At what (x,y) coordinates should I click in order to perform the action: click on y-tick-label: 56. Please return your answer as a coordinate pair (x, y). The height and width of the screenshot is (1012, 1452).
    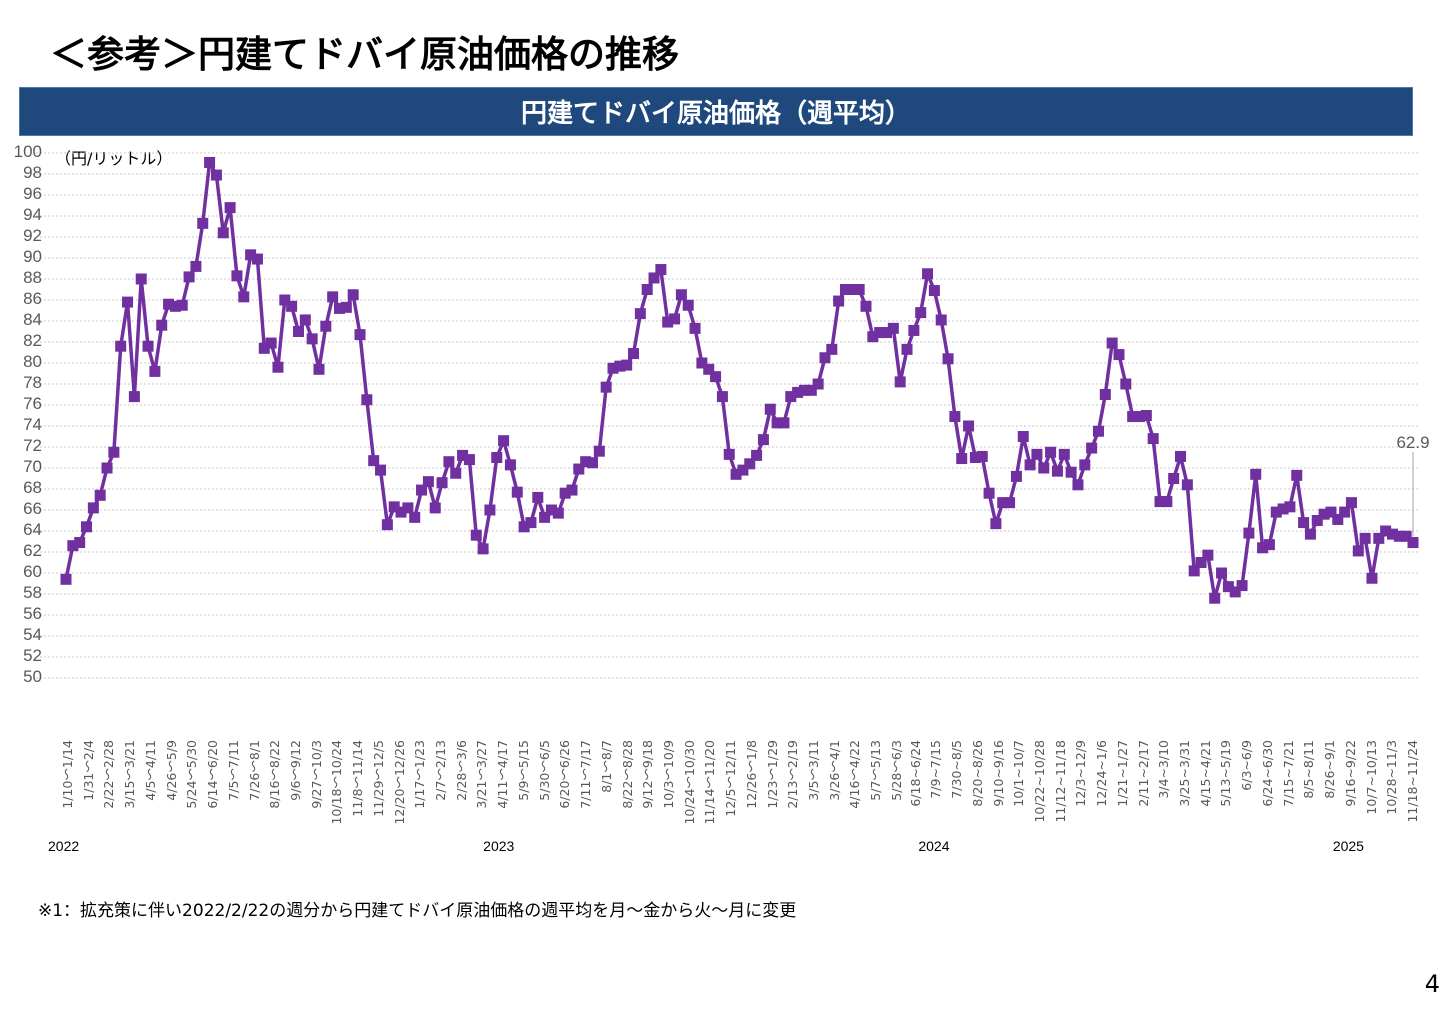
    Looking at the image, I should click on (32, 613).